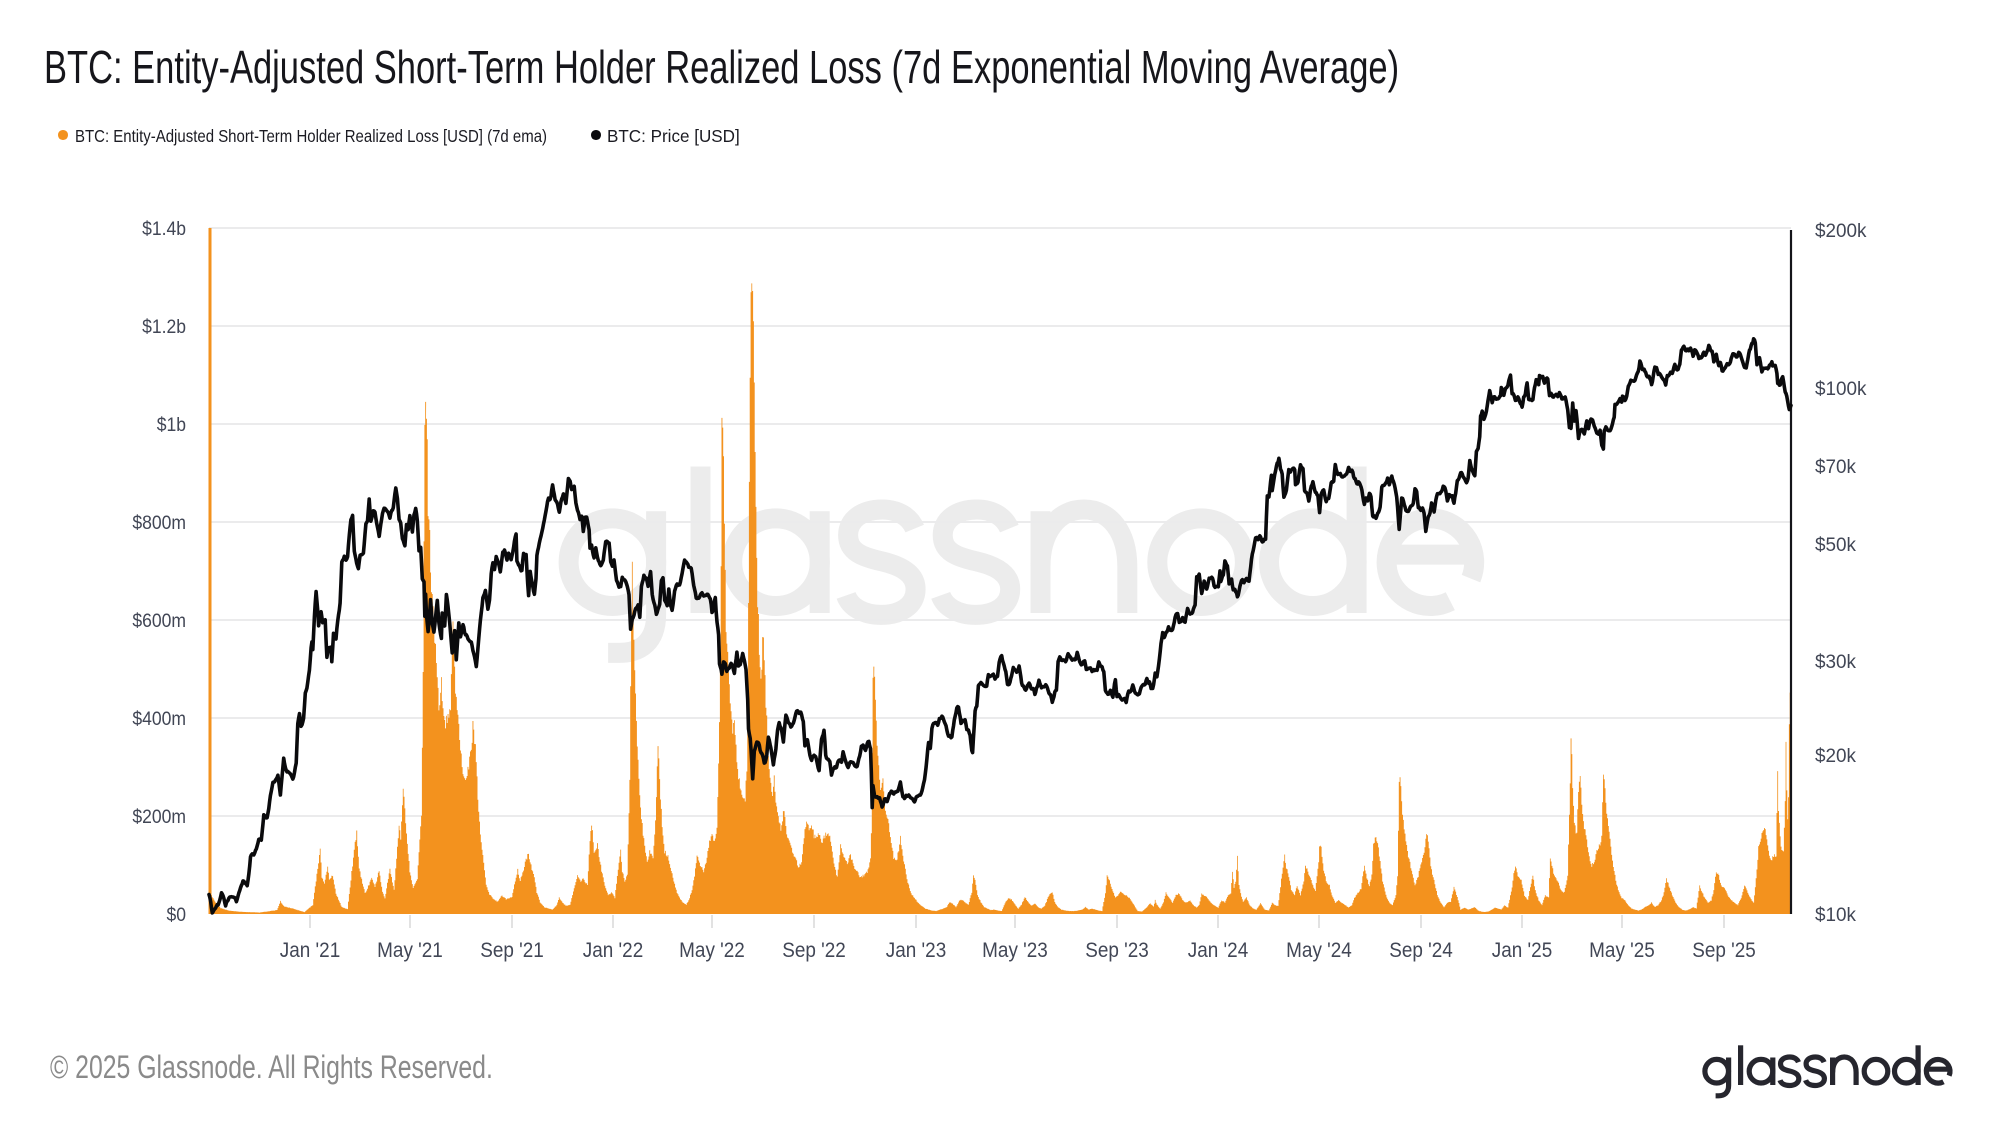  What do you see at coordinates (916, 950) in the screenshot?
I see `svg-text: Jan '23` at bounding box center [916, 950].